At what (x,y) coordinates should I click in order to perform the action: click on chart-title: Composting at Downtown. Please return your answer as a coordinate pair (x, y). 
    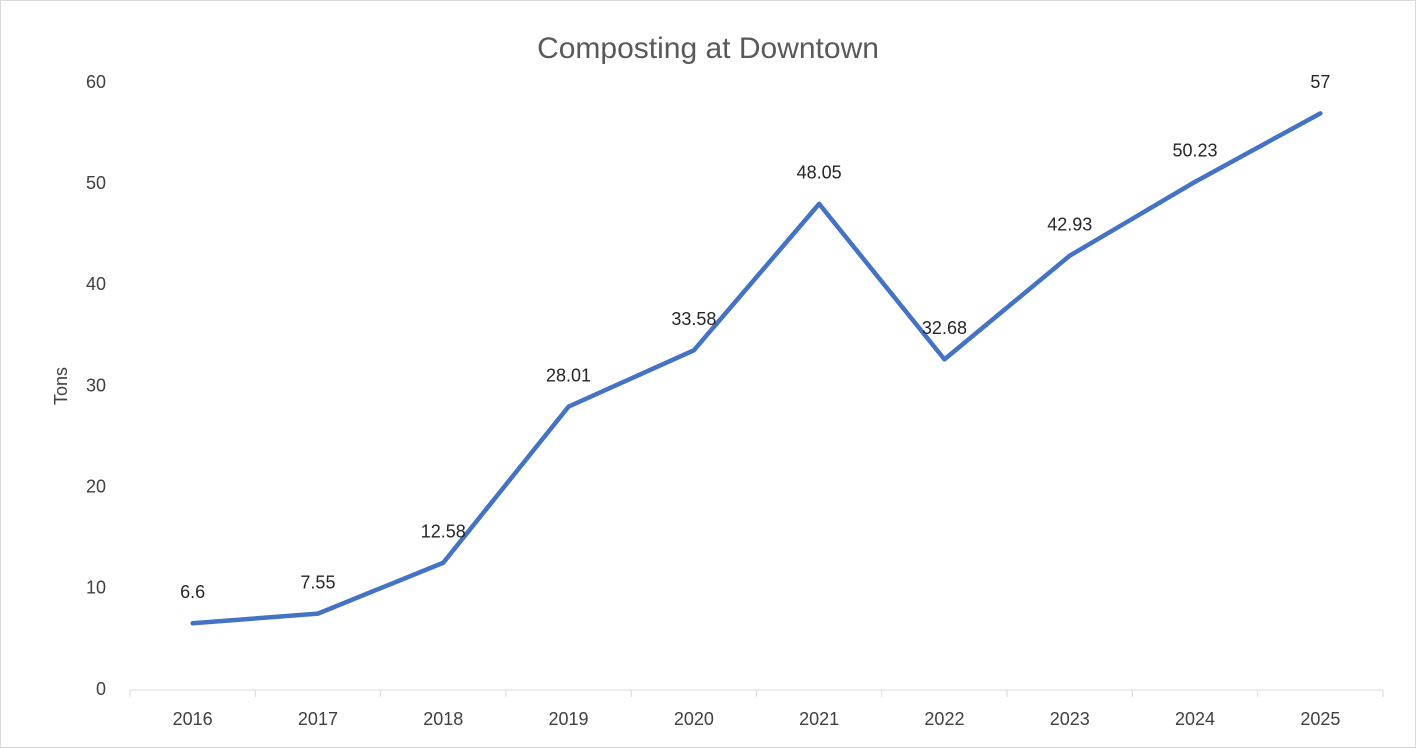
    Looking at the image, I should click on (708, 48).